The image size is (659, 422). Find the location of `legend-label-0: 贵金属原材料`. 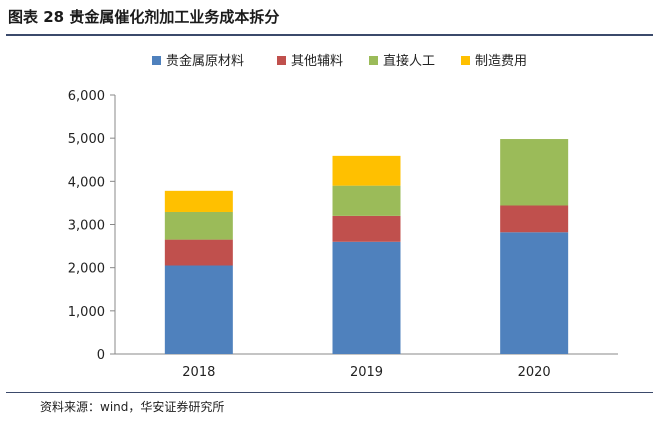

legend-label-0: 贵金属原材料 is located at coordinates (205, 61).